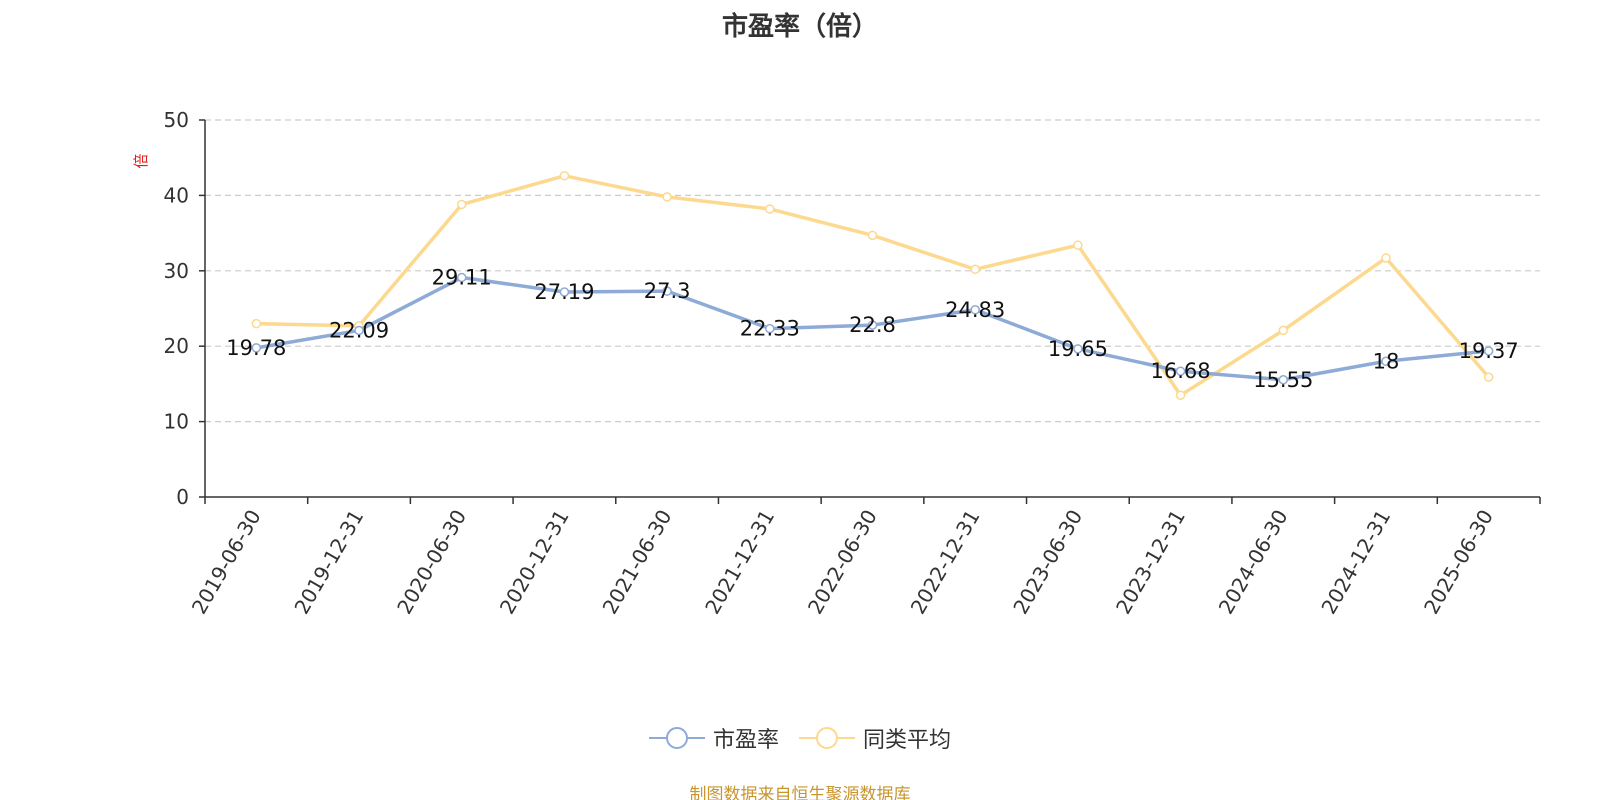  Describe the element at coordinates (1253, 562) in the screenshot. I see `x-tick-label: 2024-06-30` at that location.